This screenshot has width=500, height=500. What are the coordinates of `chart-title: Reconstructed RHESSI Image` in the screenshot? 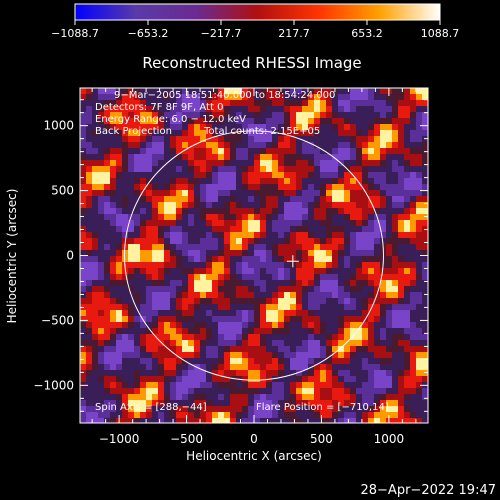 It's located at (251, 63).